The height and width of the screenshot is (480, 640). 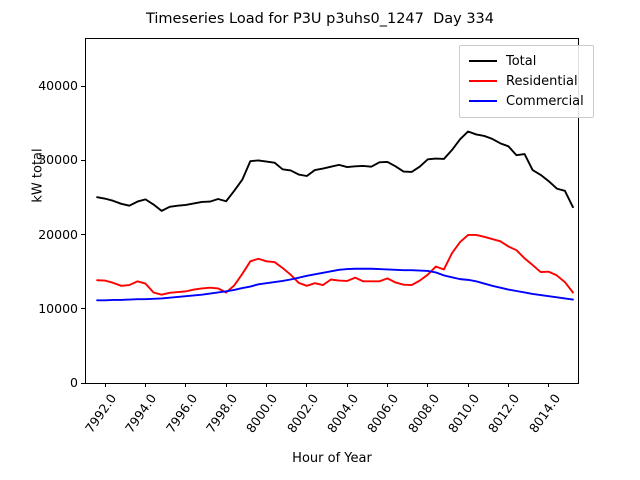 I want to click on y-tick: 30000, so click(x=39, y=160).